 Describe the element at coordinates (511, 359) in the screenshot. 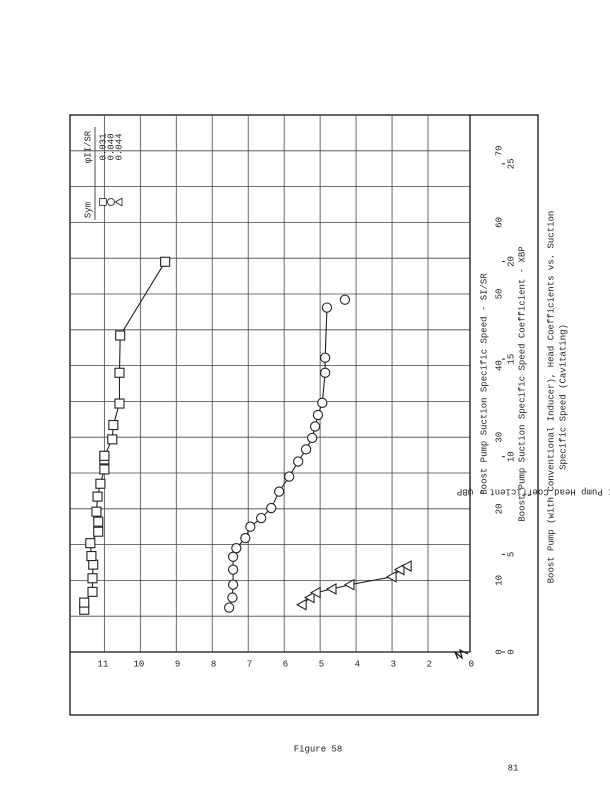

I see `x2-tick-label: 15` at that location.